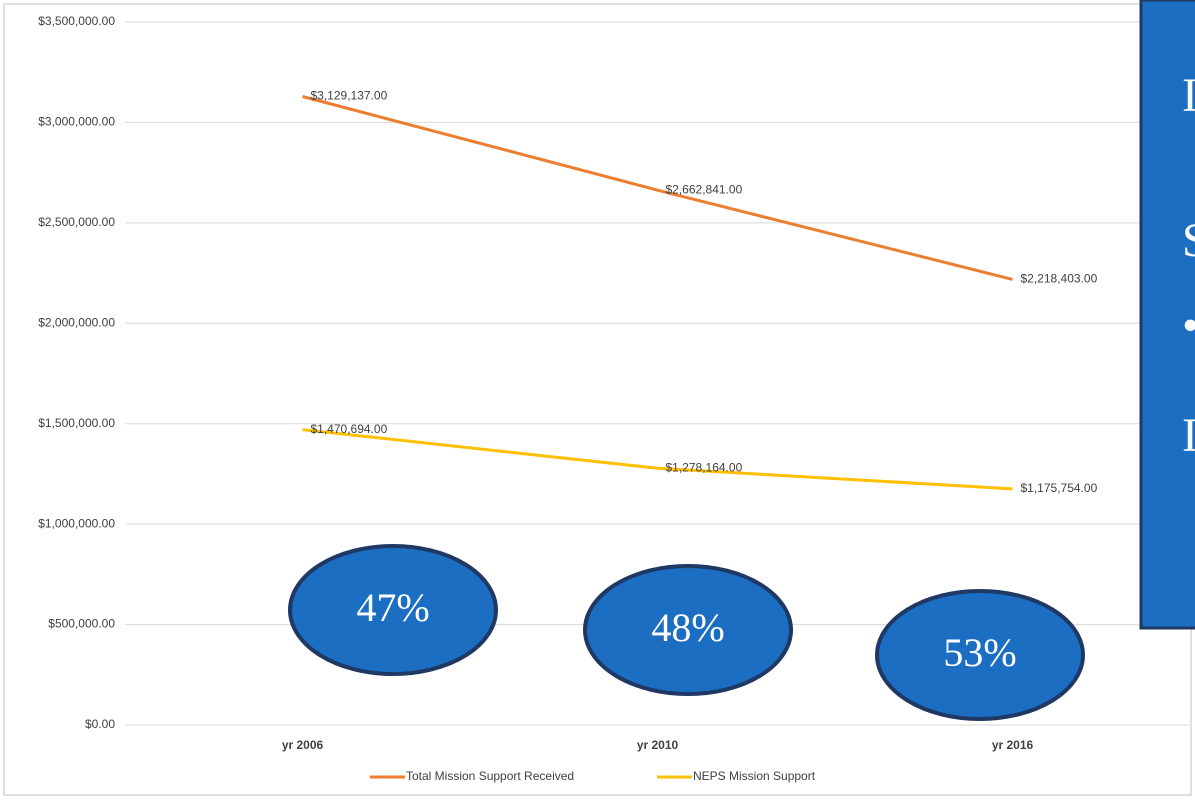  I want to click on annotation-text: 53%, so click(979, 652).